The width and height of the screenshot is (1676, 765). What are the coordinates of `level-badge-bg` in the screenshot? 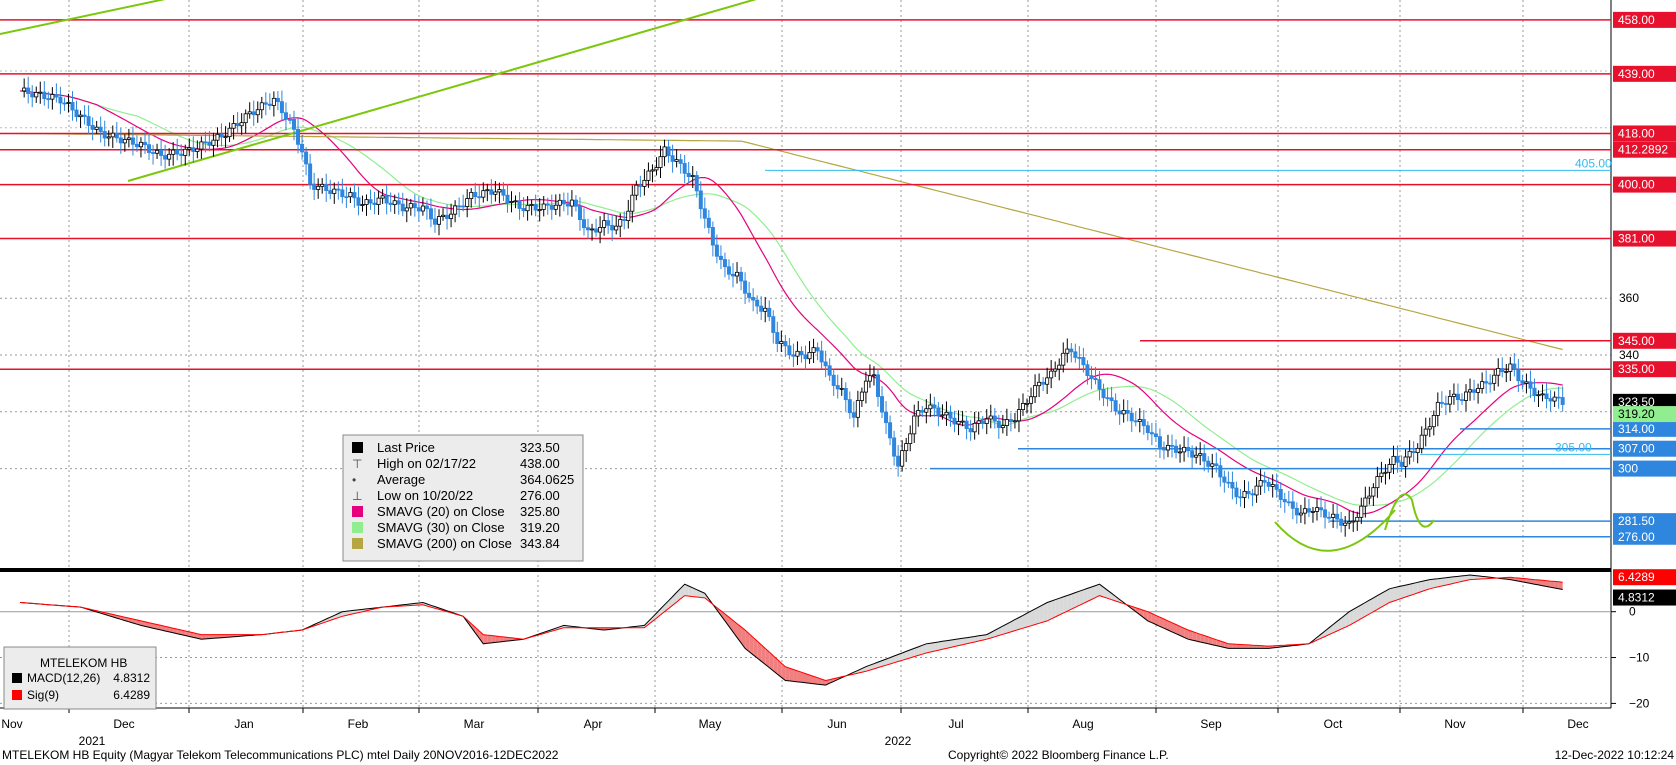 It's located at (1644, 448).